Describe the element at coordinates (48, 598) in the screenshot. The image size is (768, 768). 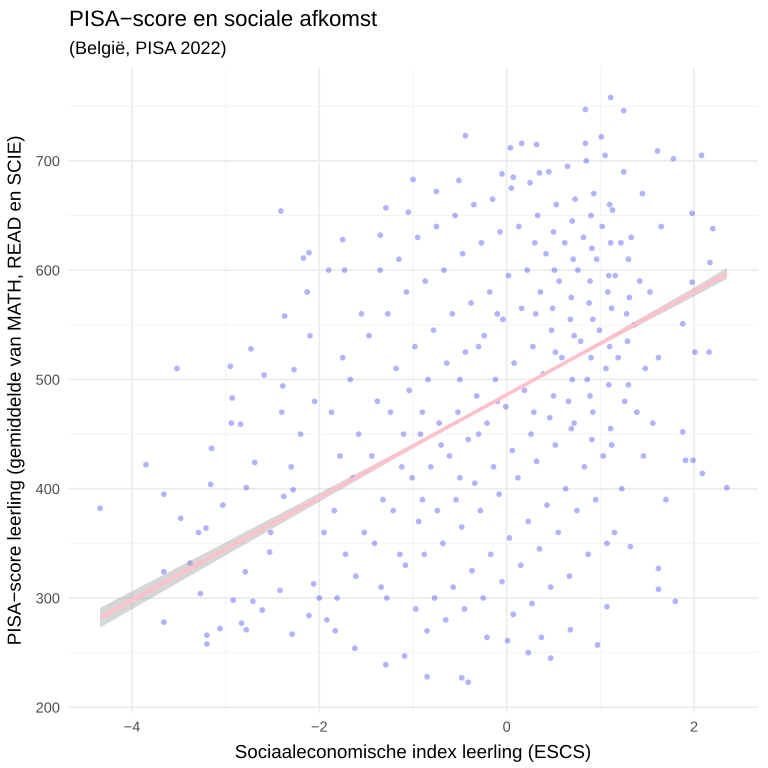
I see `y-tick-label: 300` at that location.